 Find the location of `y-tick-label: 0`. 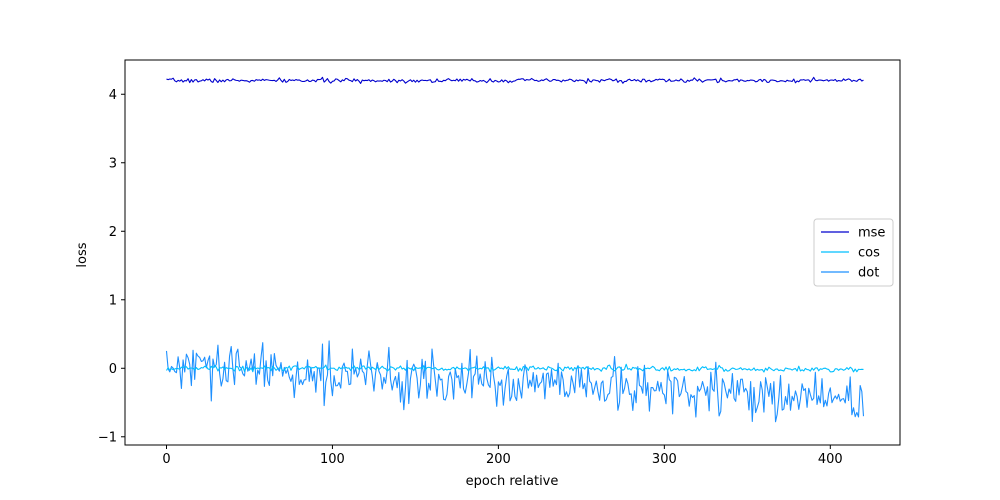

y-tick-label: 0 is located at coordinates (113, 369).